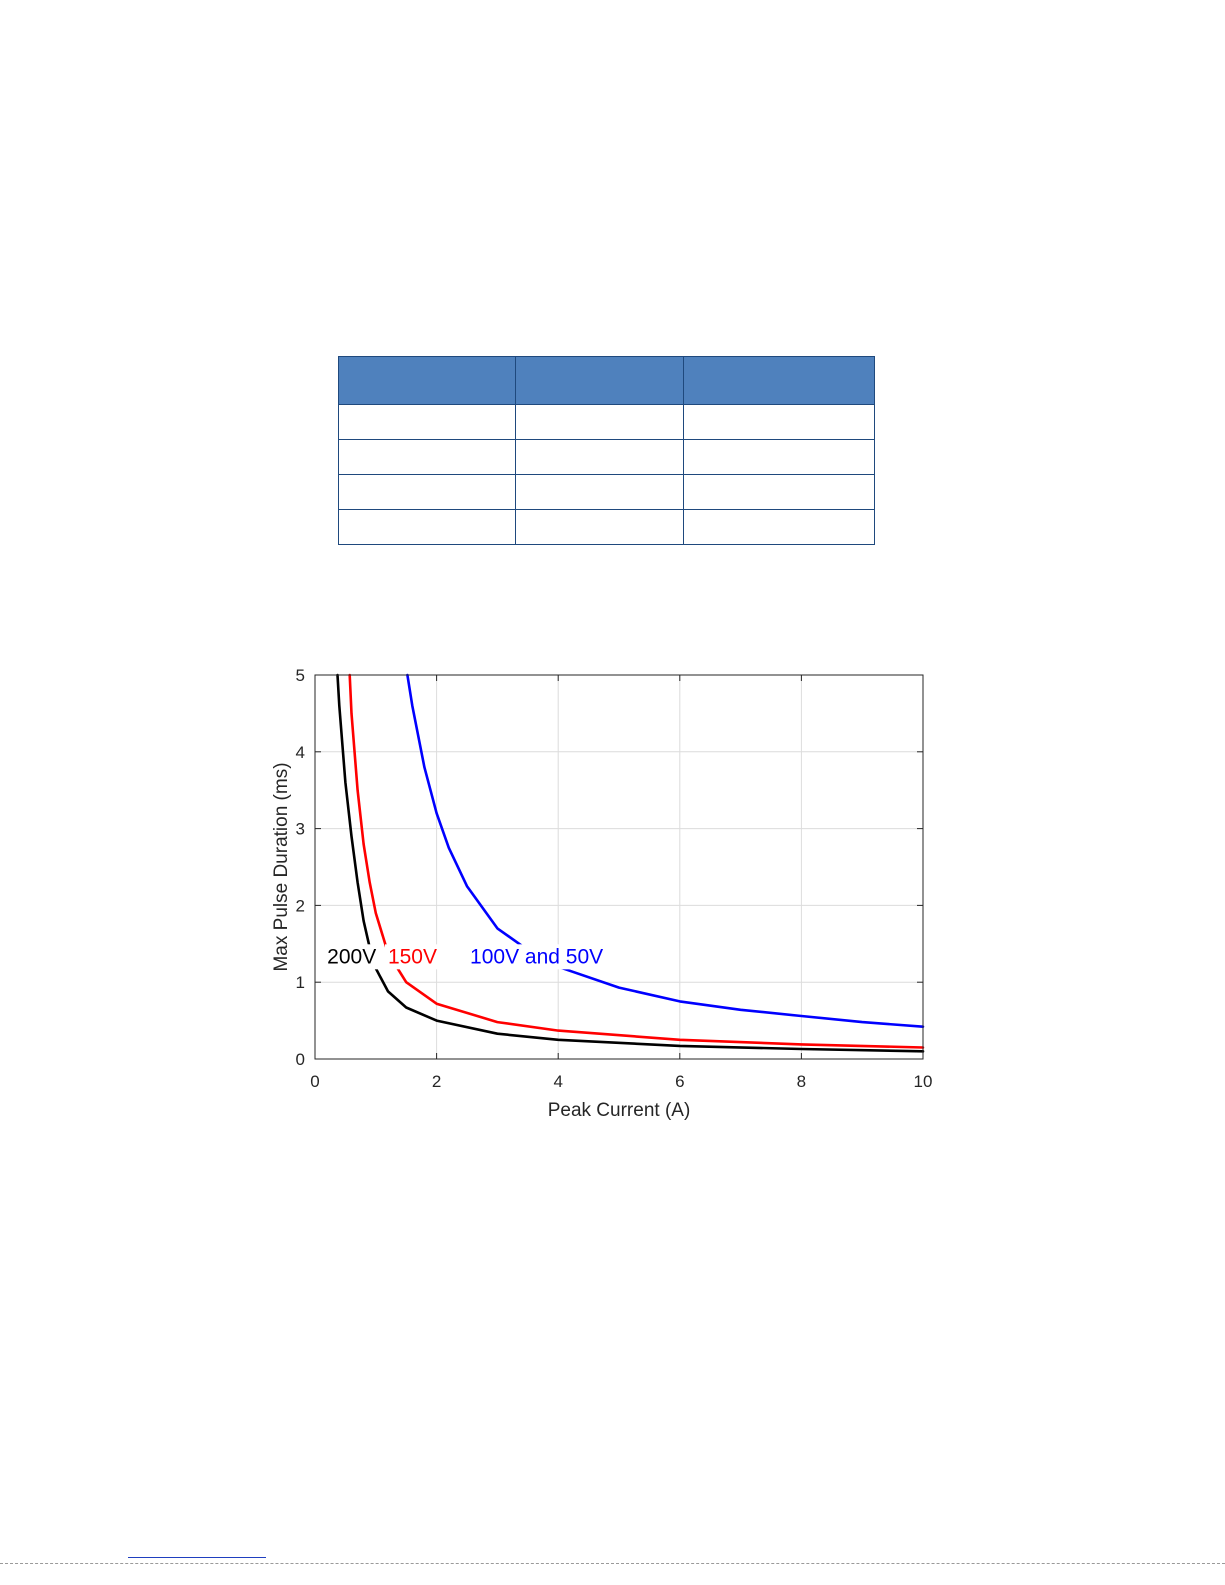 The width and height of the screenshot is (1225, 1585). I want to click on series-line, so click(630, 863).